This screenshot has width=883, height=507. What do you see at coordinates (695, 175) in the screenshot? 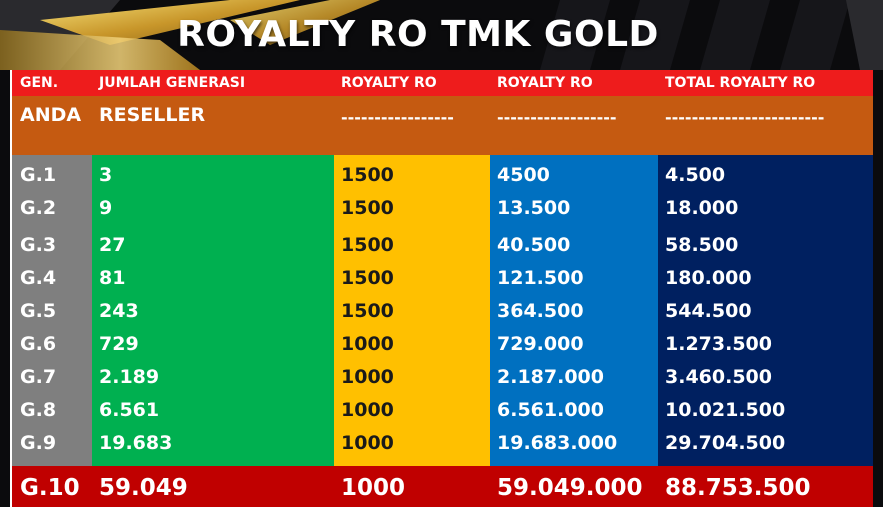
I see `row-total: 4.500` at bounding box center [695, 175].